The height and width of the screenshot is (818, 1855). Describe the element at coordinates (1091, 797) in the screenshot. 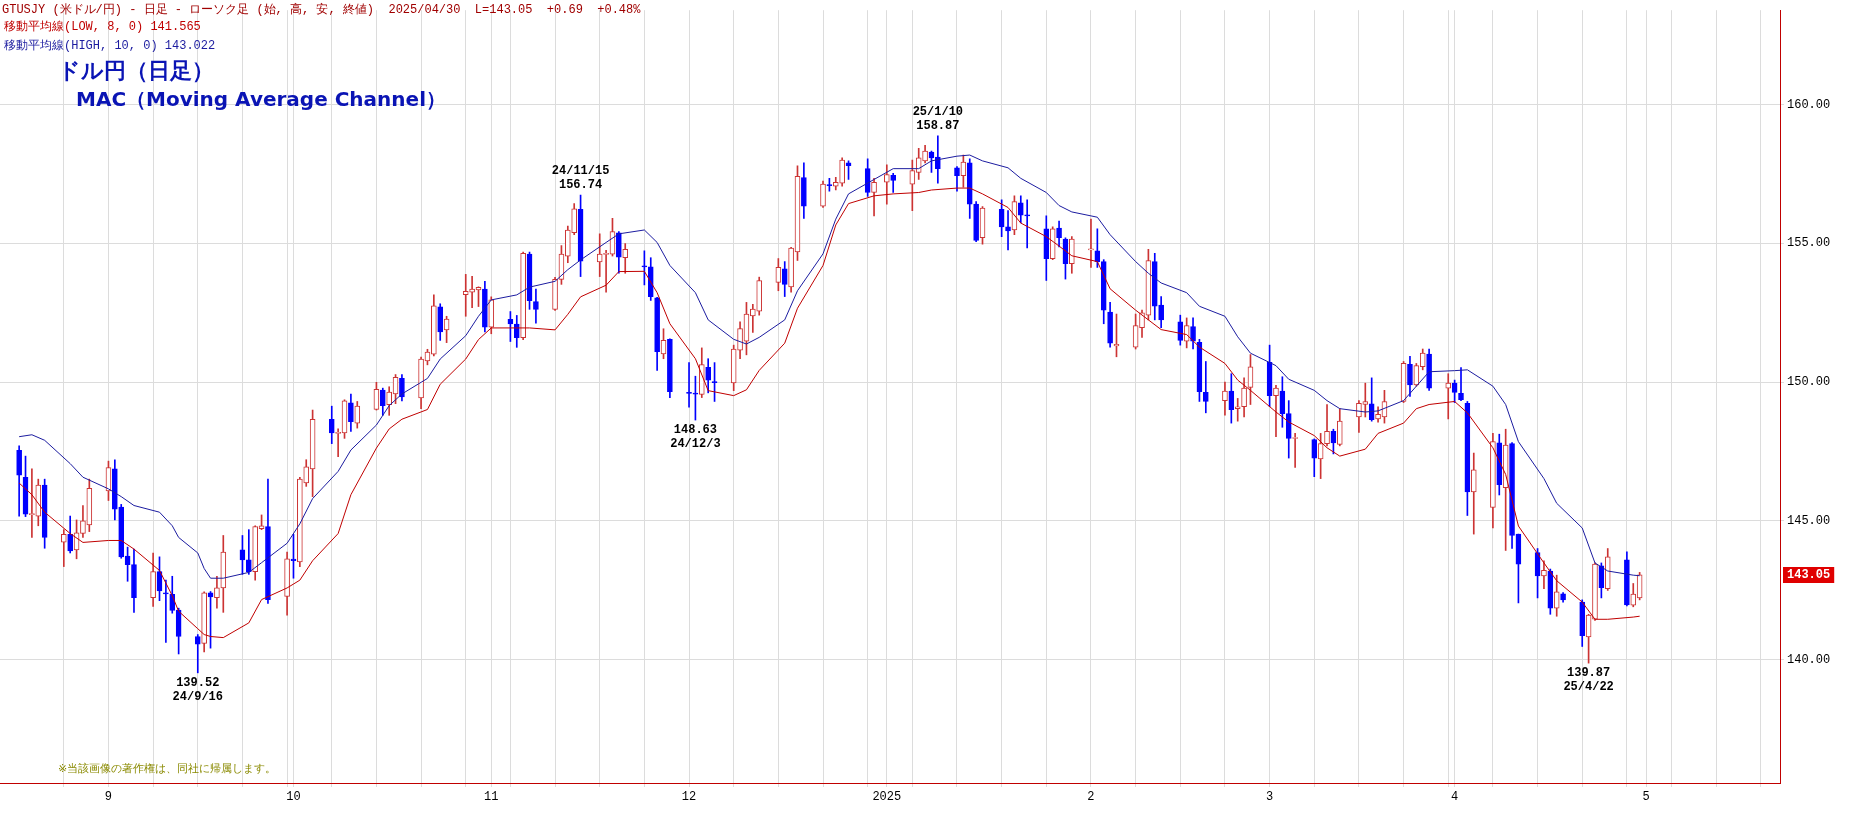

I see `x-tick-label: 2` at that location.